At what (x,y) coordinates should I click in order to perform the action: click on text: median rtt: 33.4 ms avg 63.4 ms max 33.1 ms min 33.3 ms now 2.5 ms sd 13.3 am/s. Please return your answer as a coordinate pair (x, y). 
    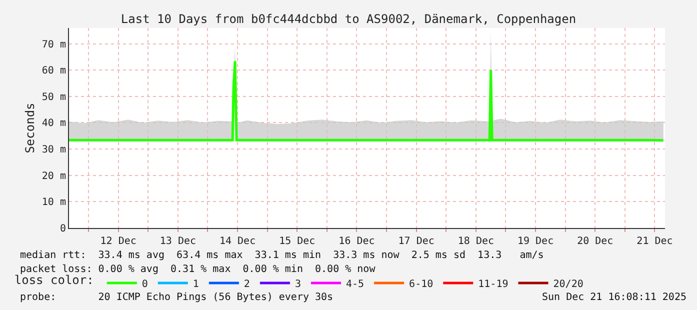
    Looking at the image, I should click on (282, 255).